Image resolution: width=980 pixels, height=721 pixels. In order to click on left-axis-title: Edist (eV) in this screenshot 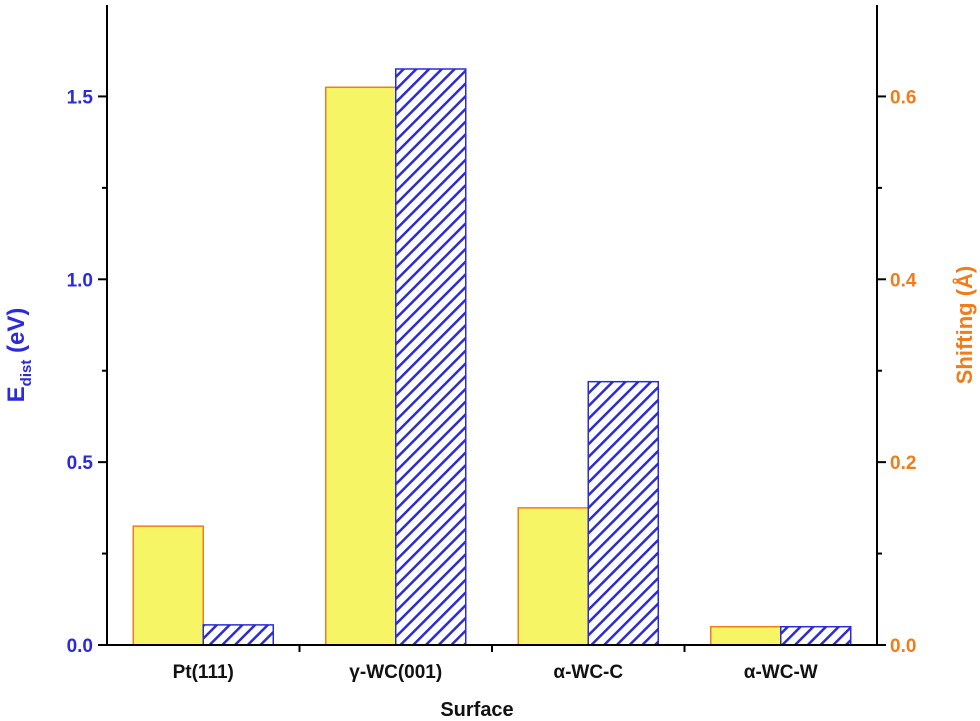, I will do `click(19, 355)`.